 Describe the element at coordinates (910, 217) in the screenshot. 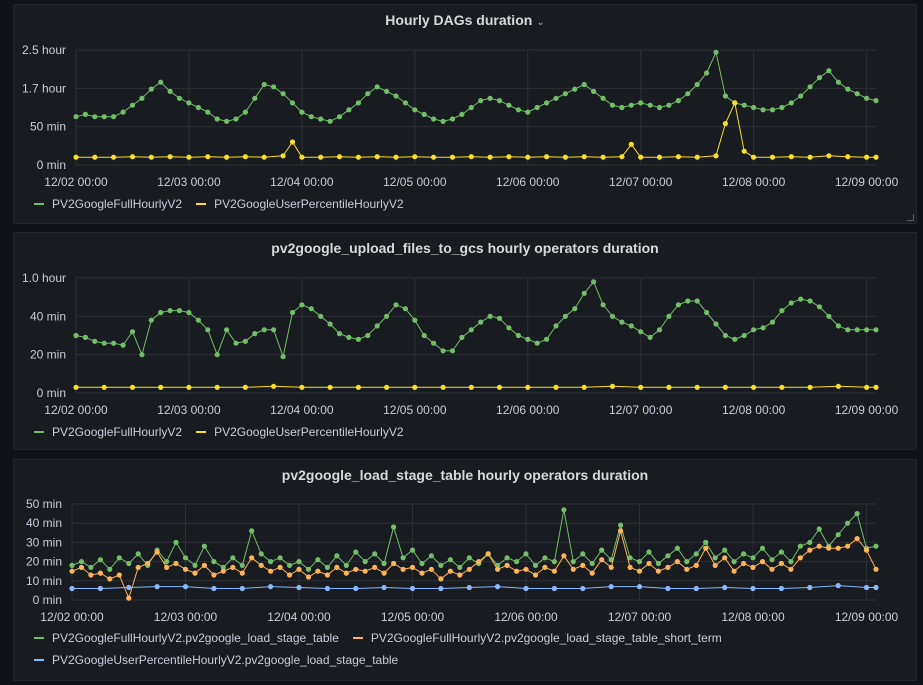

I see `resize-handle-icon` at that location.